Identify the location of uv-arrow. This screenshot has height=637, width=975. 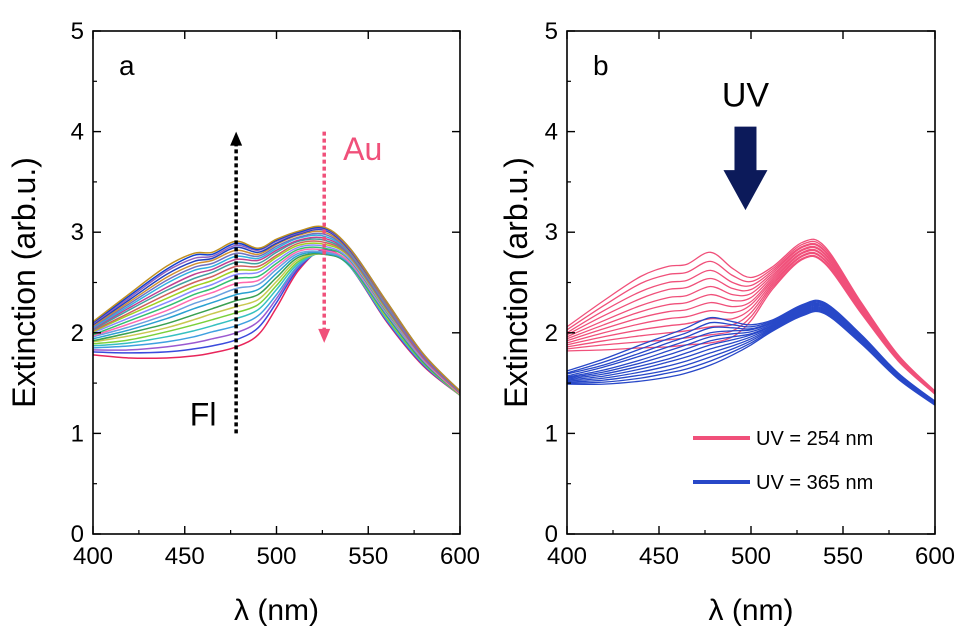
(745, 168).